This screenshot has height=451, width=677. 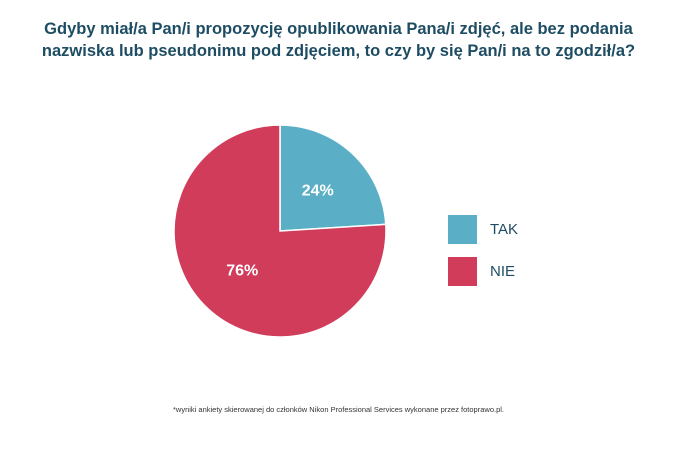 I want to click on pie-slice-tak, so click(x=333, y=178).